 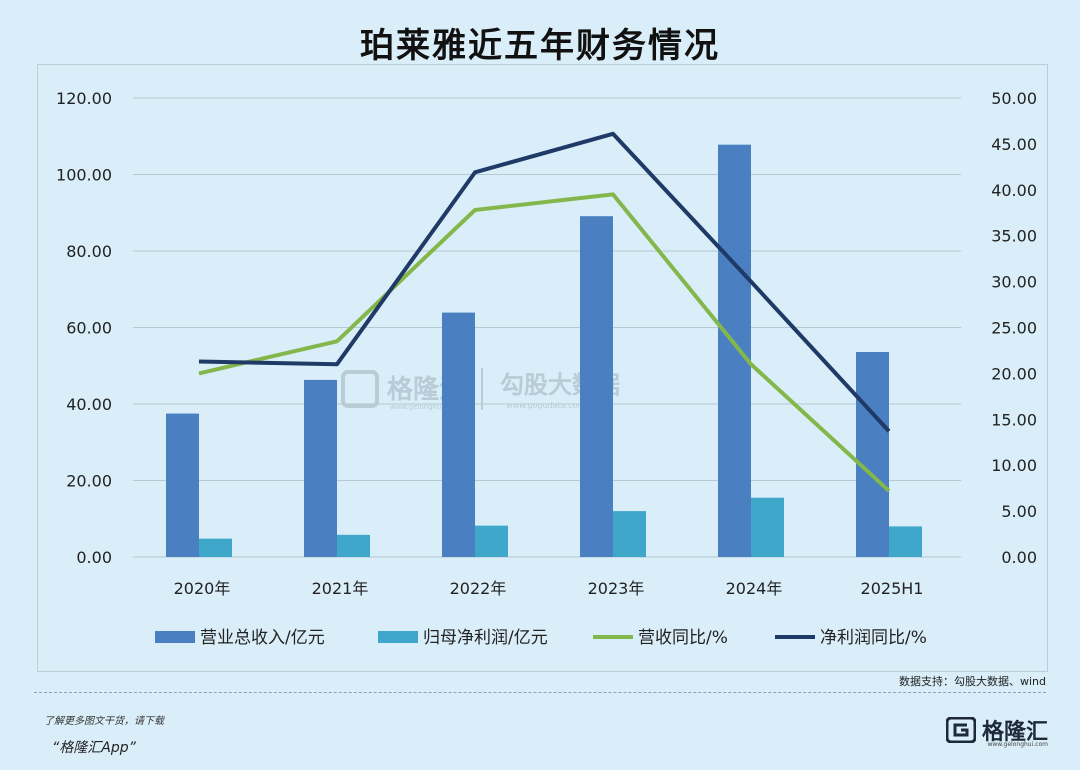 I want to click on y-right-tick-label: 5.00, so click(x=1019, y=511).